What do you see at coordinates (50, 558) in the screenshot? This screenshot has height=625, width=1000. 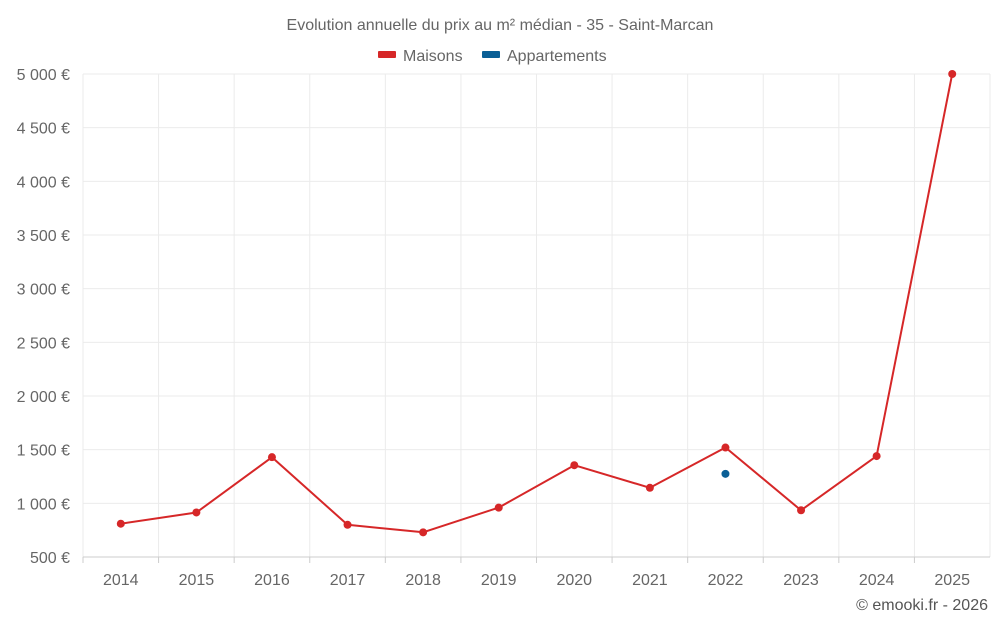 I see `y-tick-label: 500 €` at bounding box center [50, 558].